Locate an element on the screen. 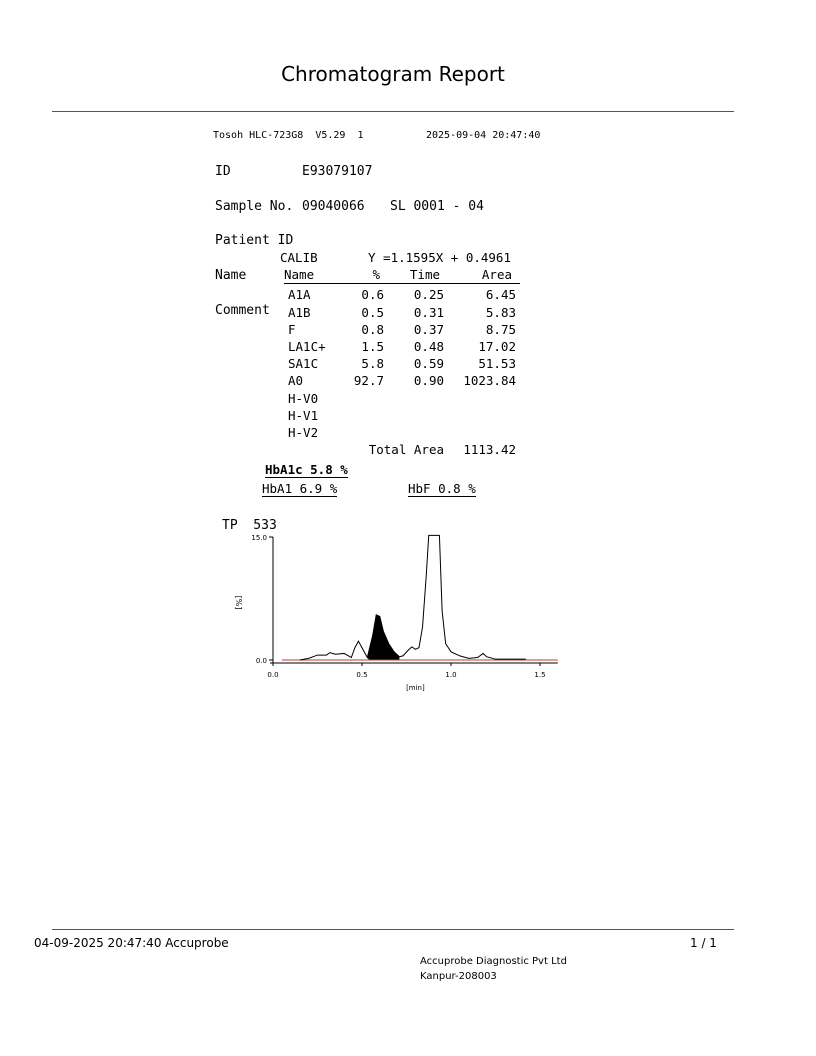  x-axis-label: [min] is located at coordinates (415, 688).